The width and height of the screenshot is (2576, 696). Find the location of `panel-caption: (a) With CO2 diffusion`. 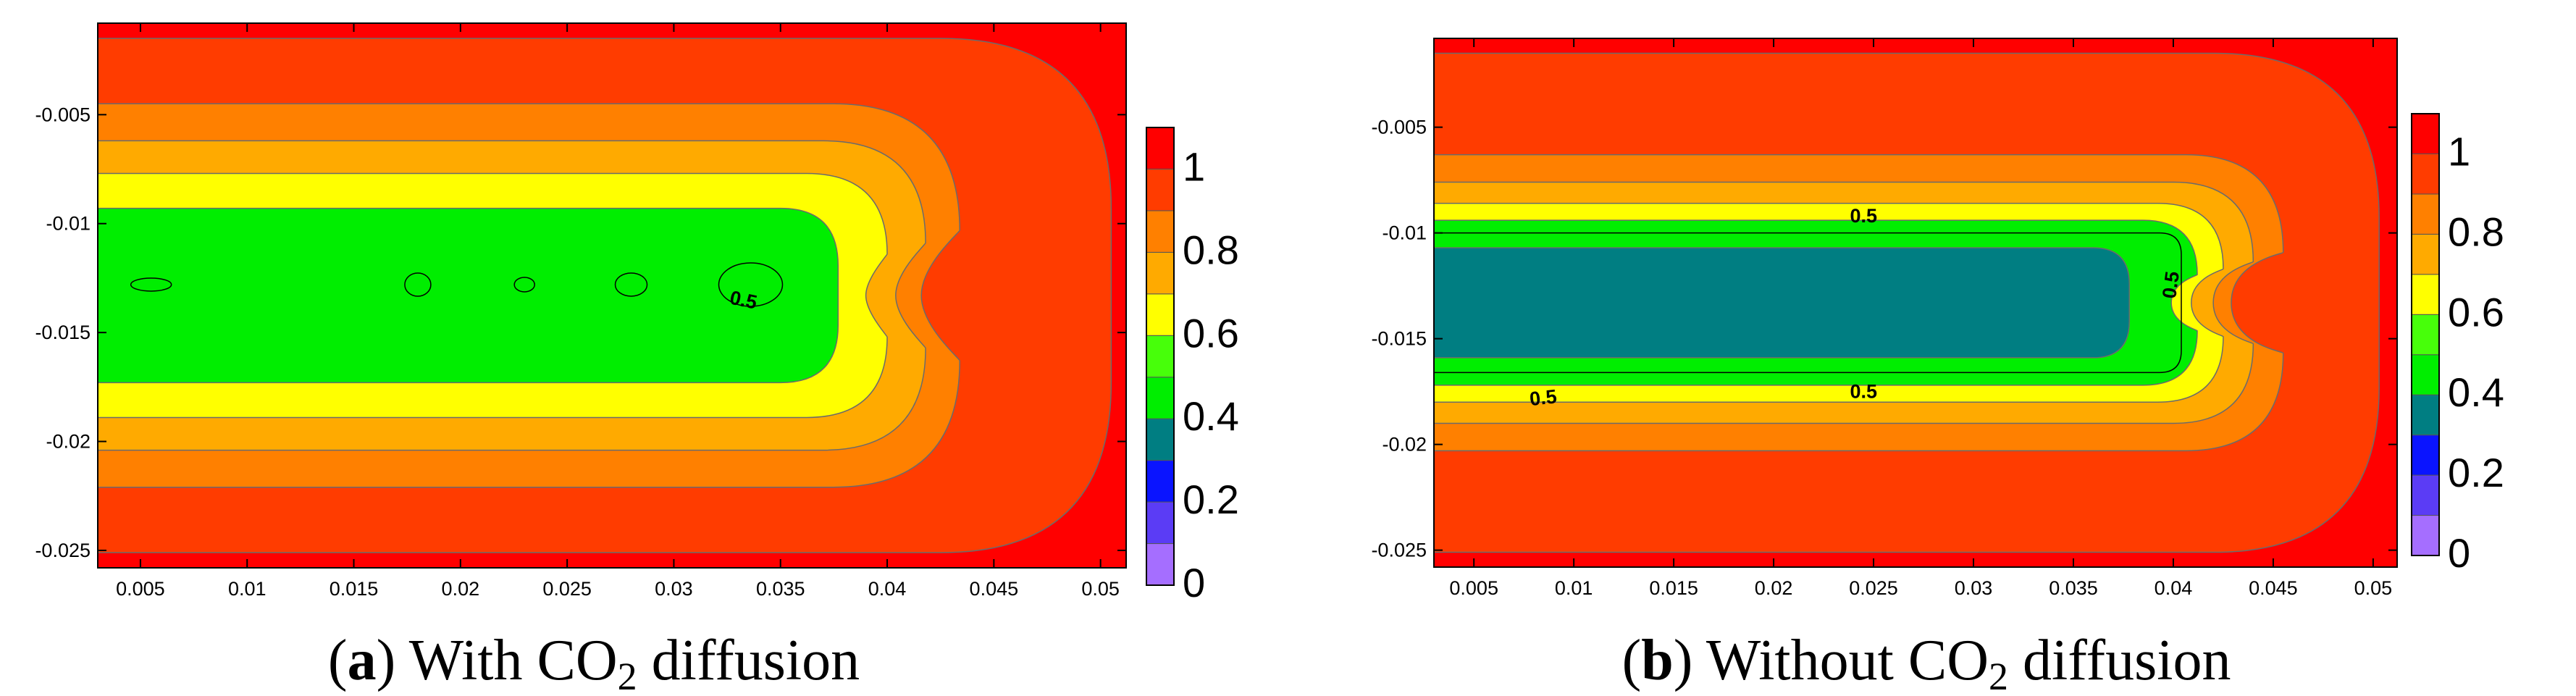

panel-caption: (a) With CO2 diffusion is located at coordinates (594, 663).